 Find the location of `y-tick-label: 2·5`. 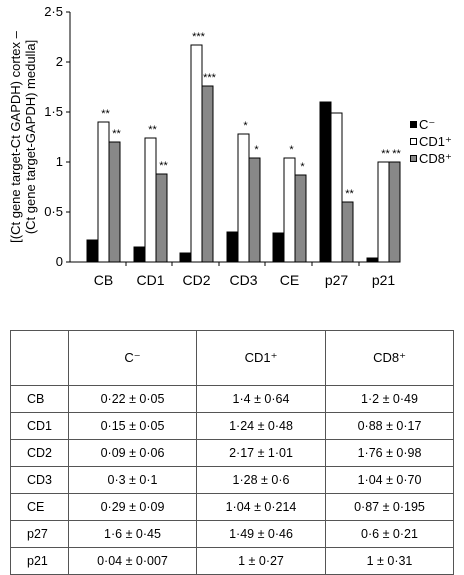

y-tick-label: 2·5 is located at coordinates (53, 11).